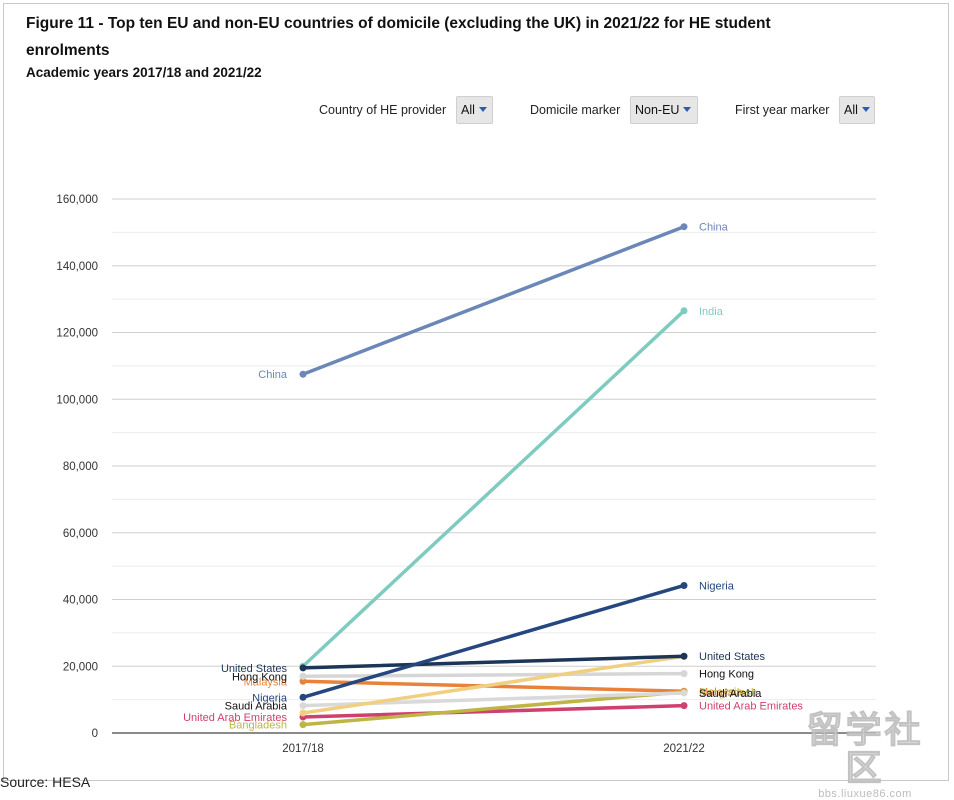 The width and height of the screenshot is (954, 800). What do you see at coordinates (95, 734) in the screenshot?
I see `y-tick-label: 0` at bounding box center [95, 734].